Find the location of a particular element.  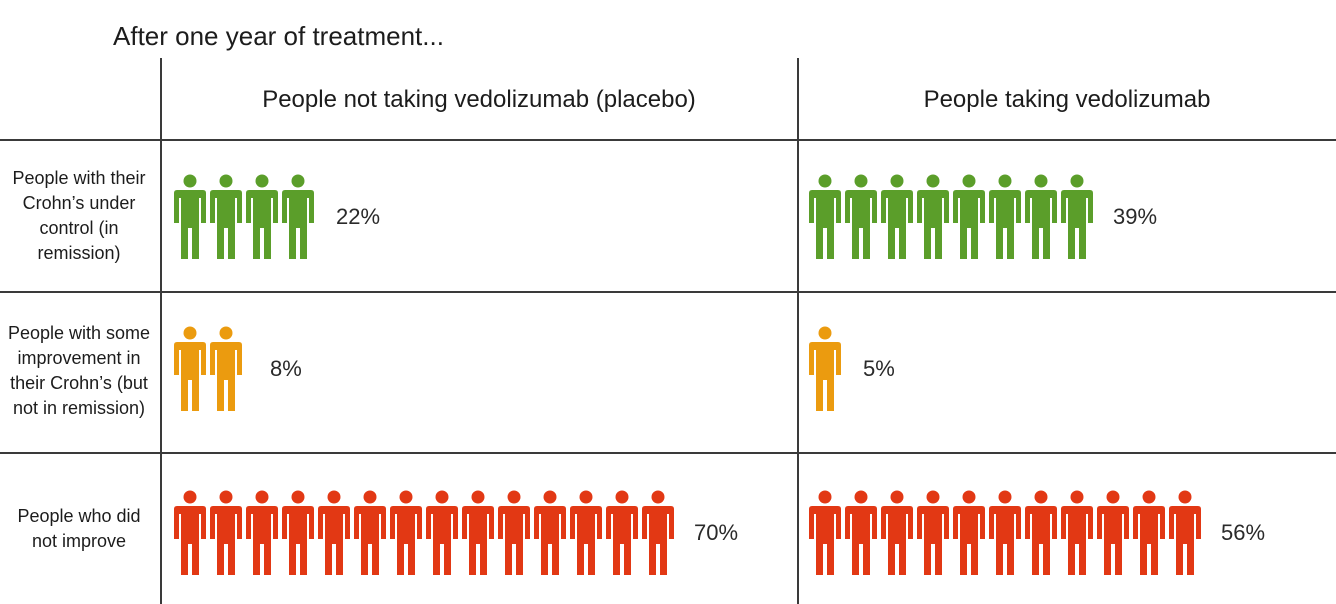

value-label: 22% is located at coordinates (358, 216).